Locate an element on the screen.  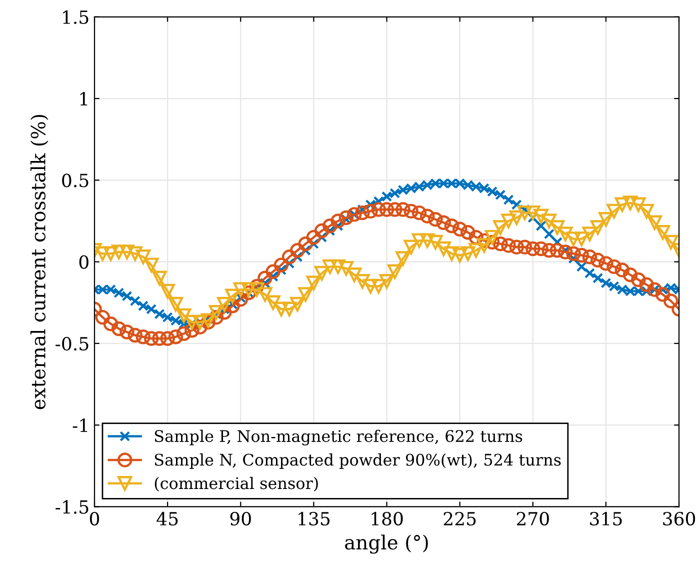
x-tick-label: 315 is located at coordinates (606, 519).